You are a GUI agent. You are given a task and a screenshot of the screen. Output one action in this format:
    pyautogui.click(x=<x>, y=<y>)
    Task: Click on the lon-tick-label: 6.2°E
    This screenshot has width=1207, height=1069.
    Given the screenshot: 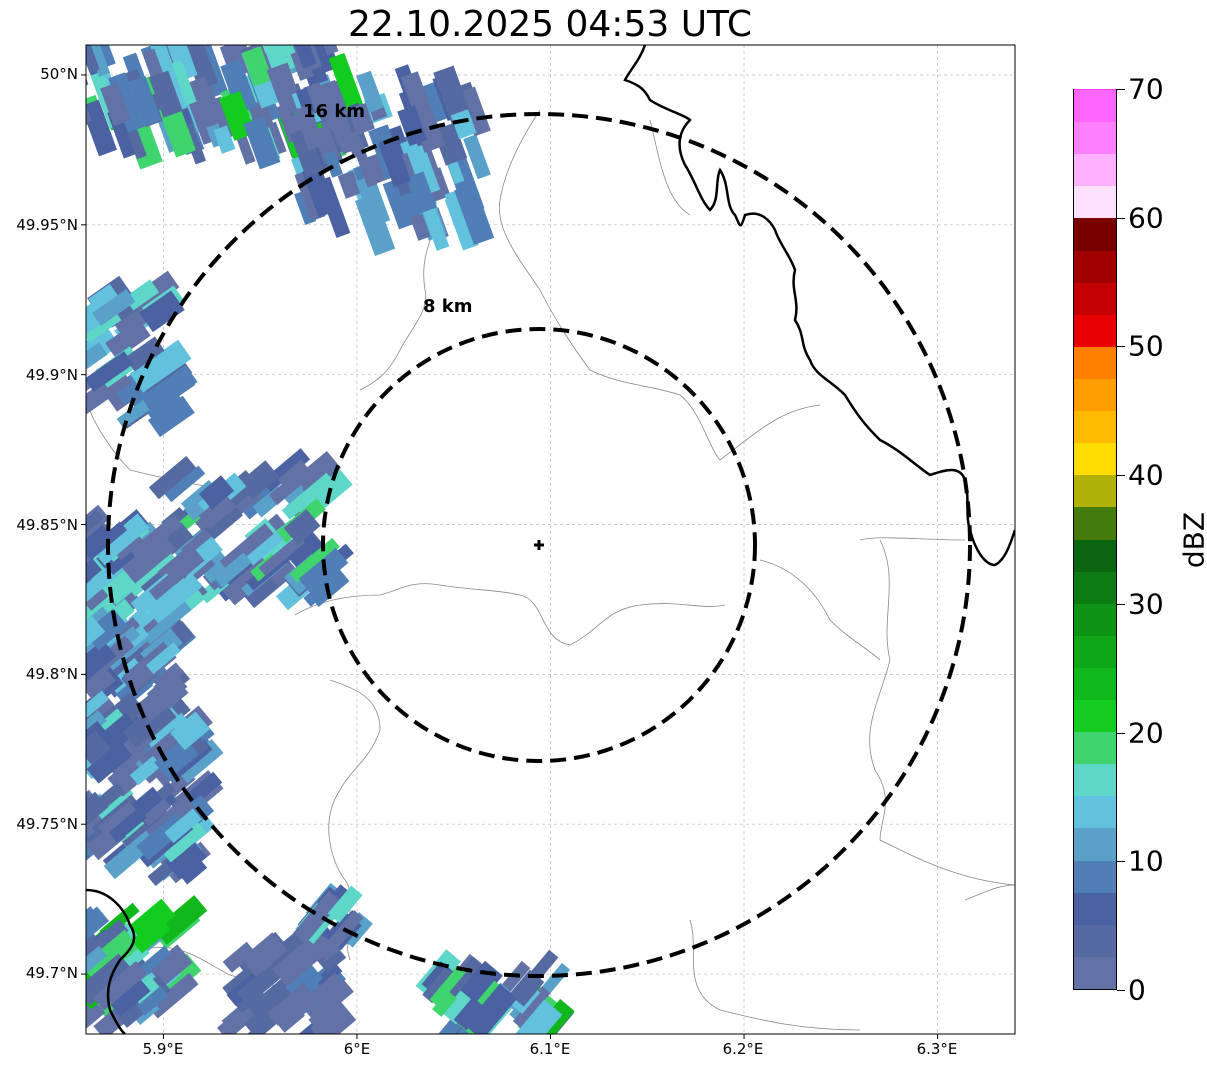 What is the action you would take?
    pyautogui.click(x=743, y=1049)
    